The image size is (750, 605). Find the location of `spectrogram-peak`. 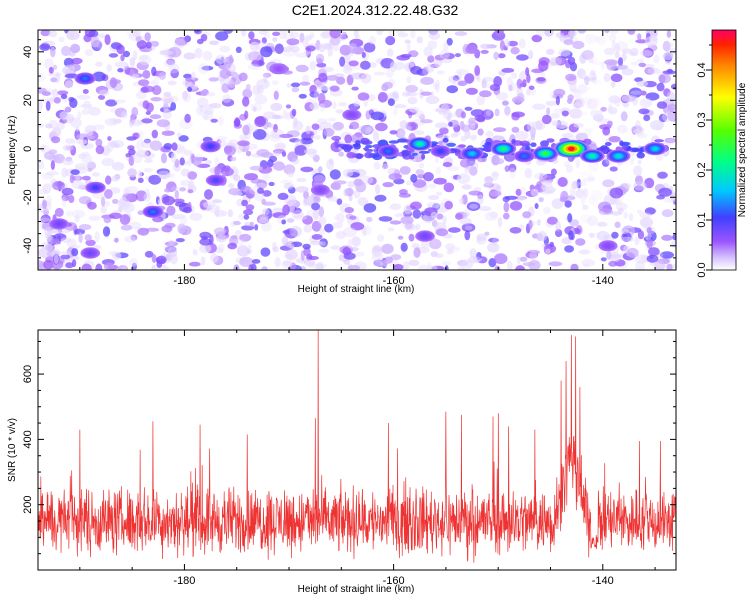

spectrogram-peak is located at coordinates (503, 148).